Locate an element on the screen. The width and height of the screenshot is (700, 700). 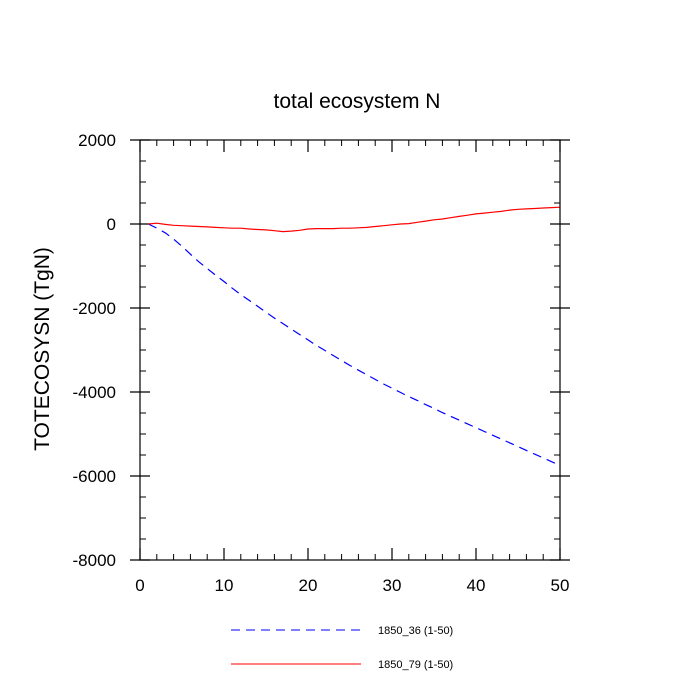
y-tick-label: 0 is located at coordinates (111, 224).